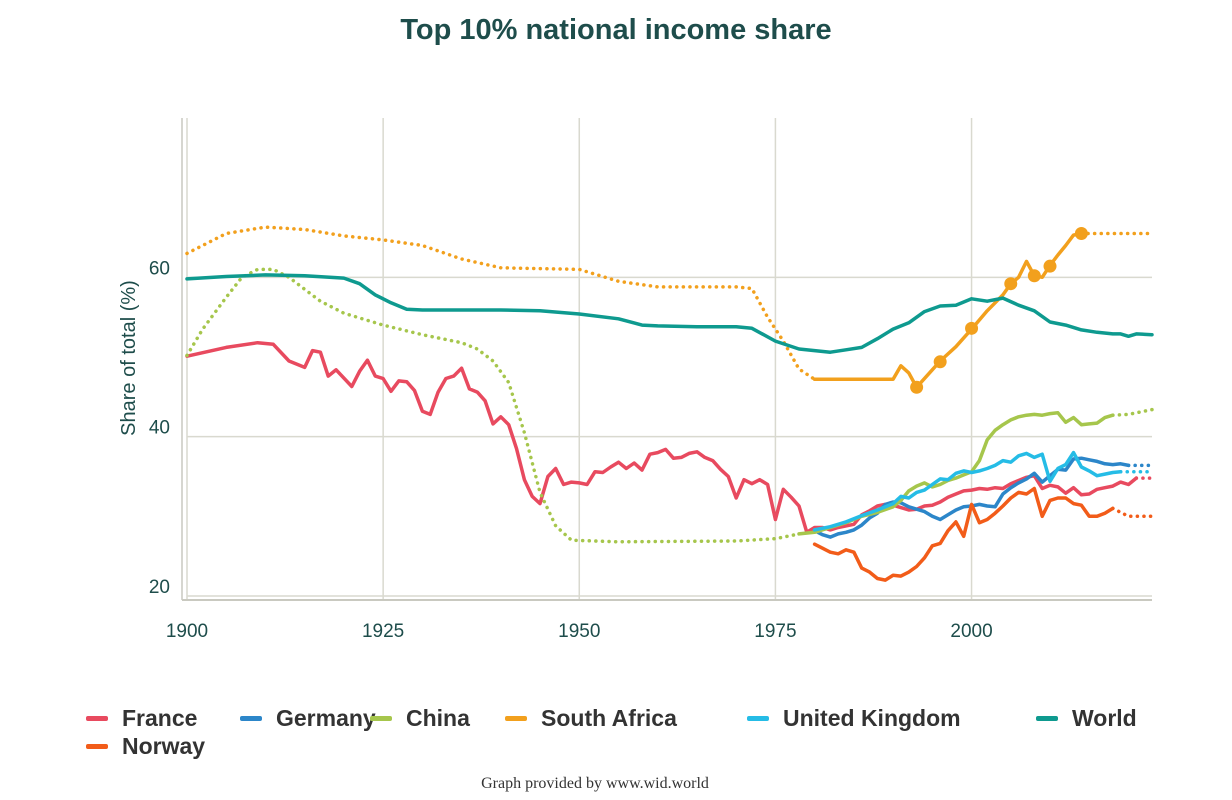  I want to click on y-axis-label: Share of total (%), so click(129, 358).